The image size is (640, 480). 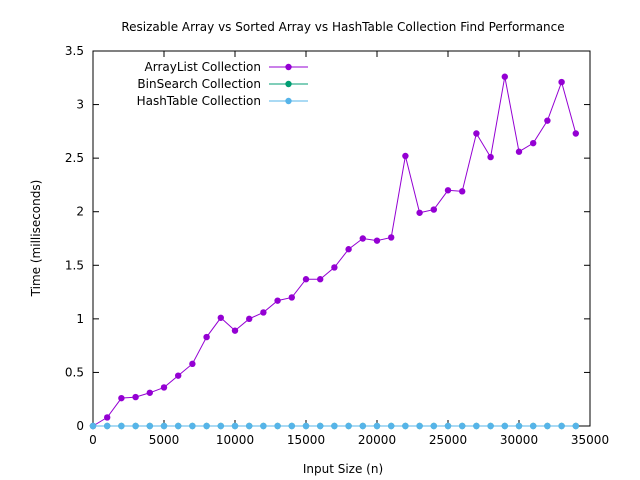 I want to click on legend-item: ArrayList Collection, so click(x=226, y=67).